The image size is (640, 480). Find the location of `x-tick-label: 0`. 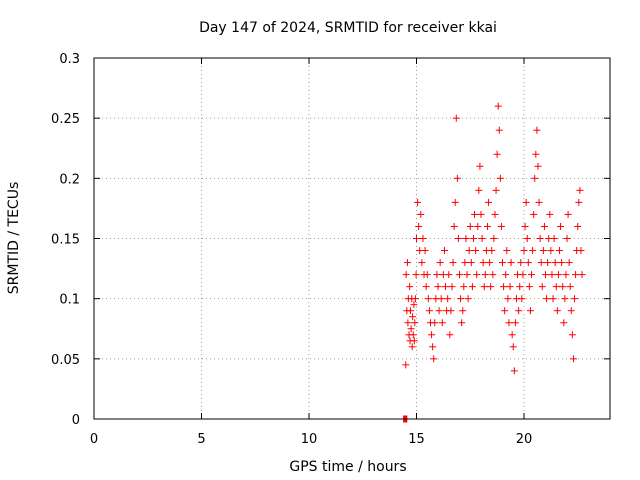

x-tick-label: 0 is located at coordinates (94, 439).